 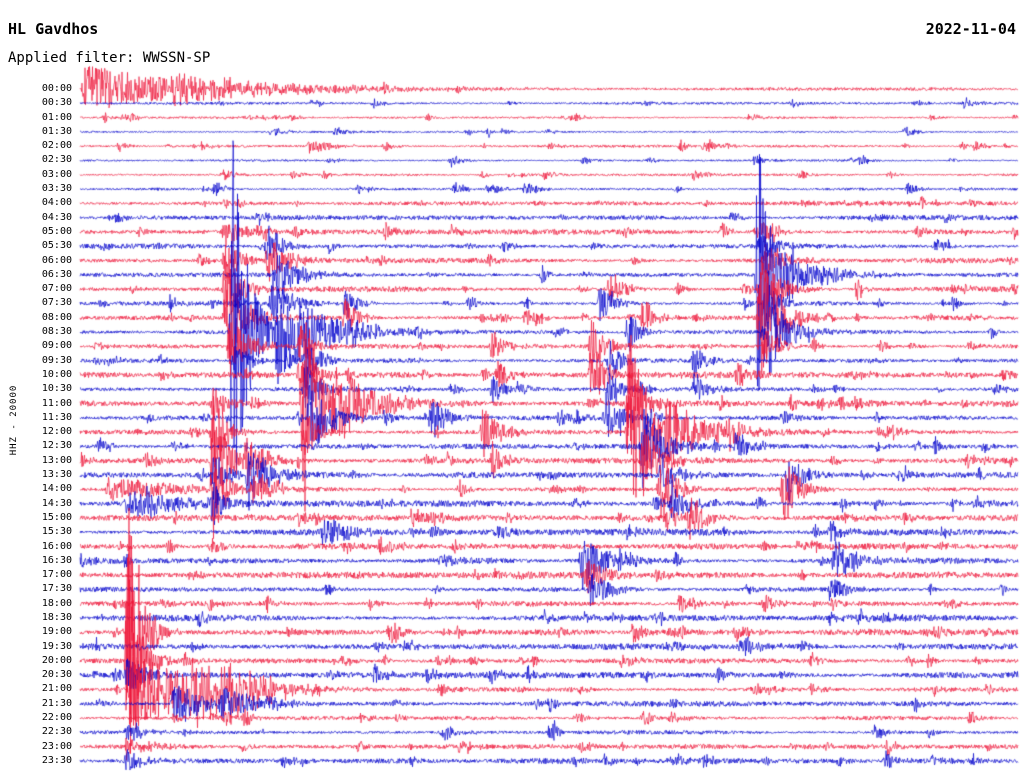 I want to click on time-label: 01:00, so click(x=56, y=117).